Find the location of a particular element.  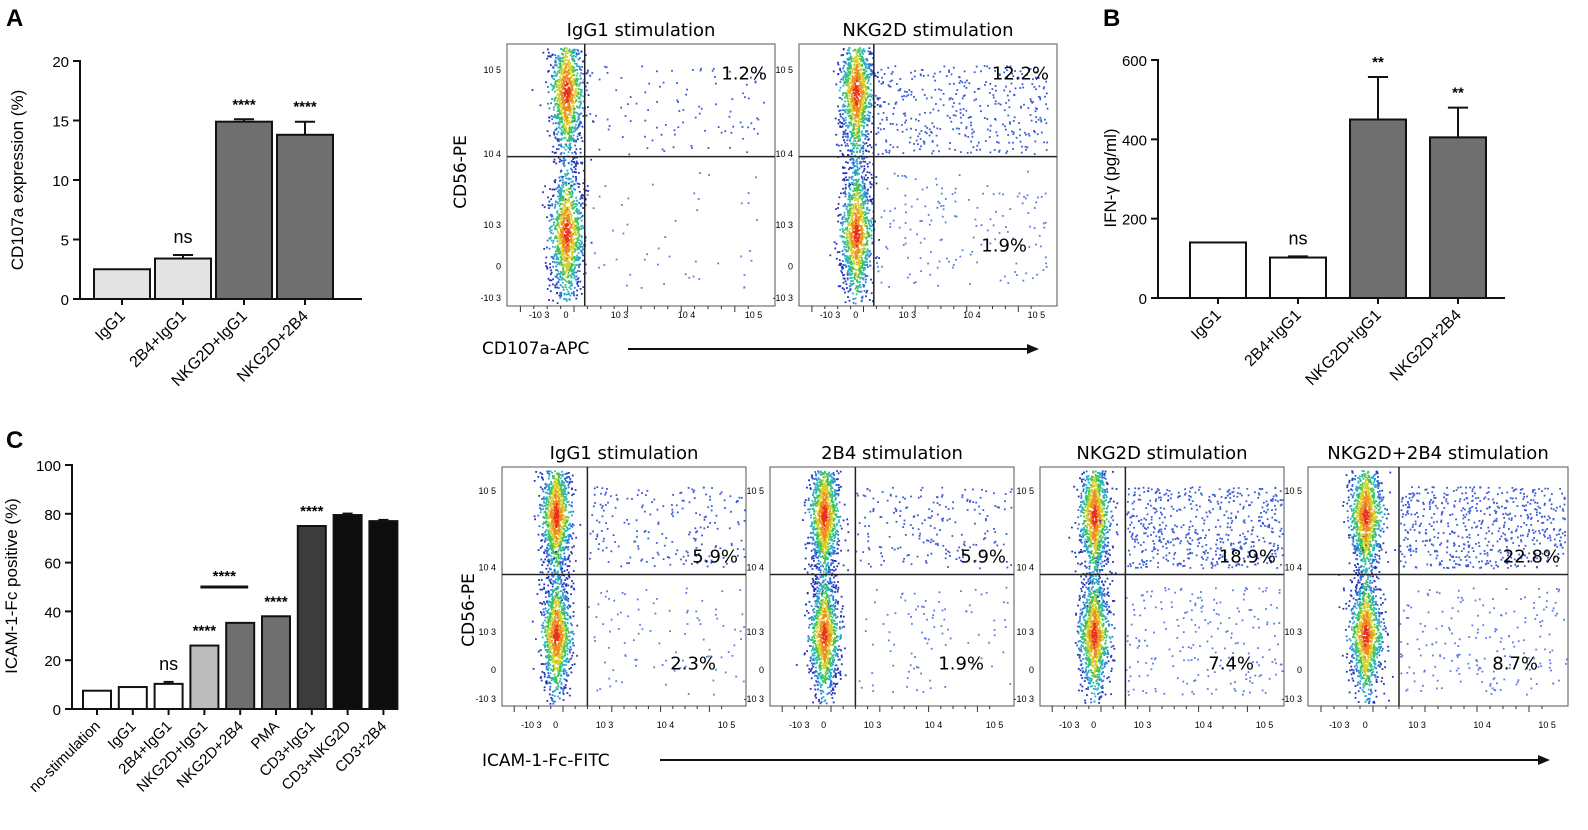

A-flow-x-tick-label: -10 3 is located at coordinates (539, 315).